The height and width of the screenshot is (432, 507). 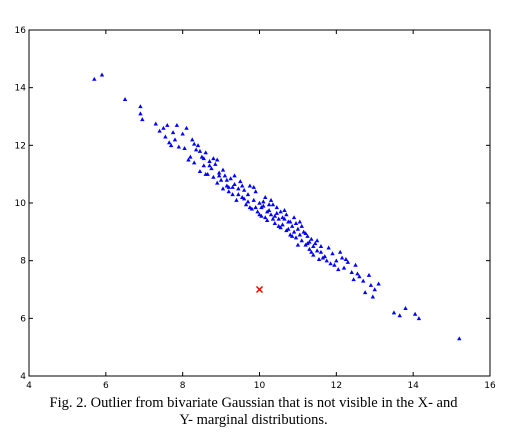 What do you see at coordinates (336, 386) in the screenshot?
I see `x-tick-label: 12` at bounding box center [336, 386].